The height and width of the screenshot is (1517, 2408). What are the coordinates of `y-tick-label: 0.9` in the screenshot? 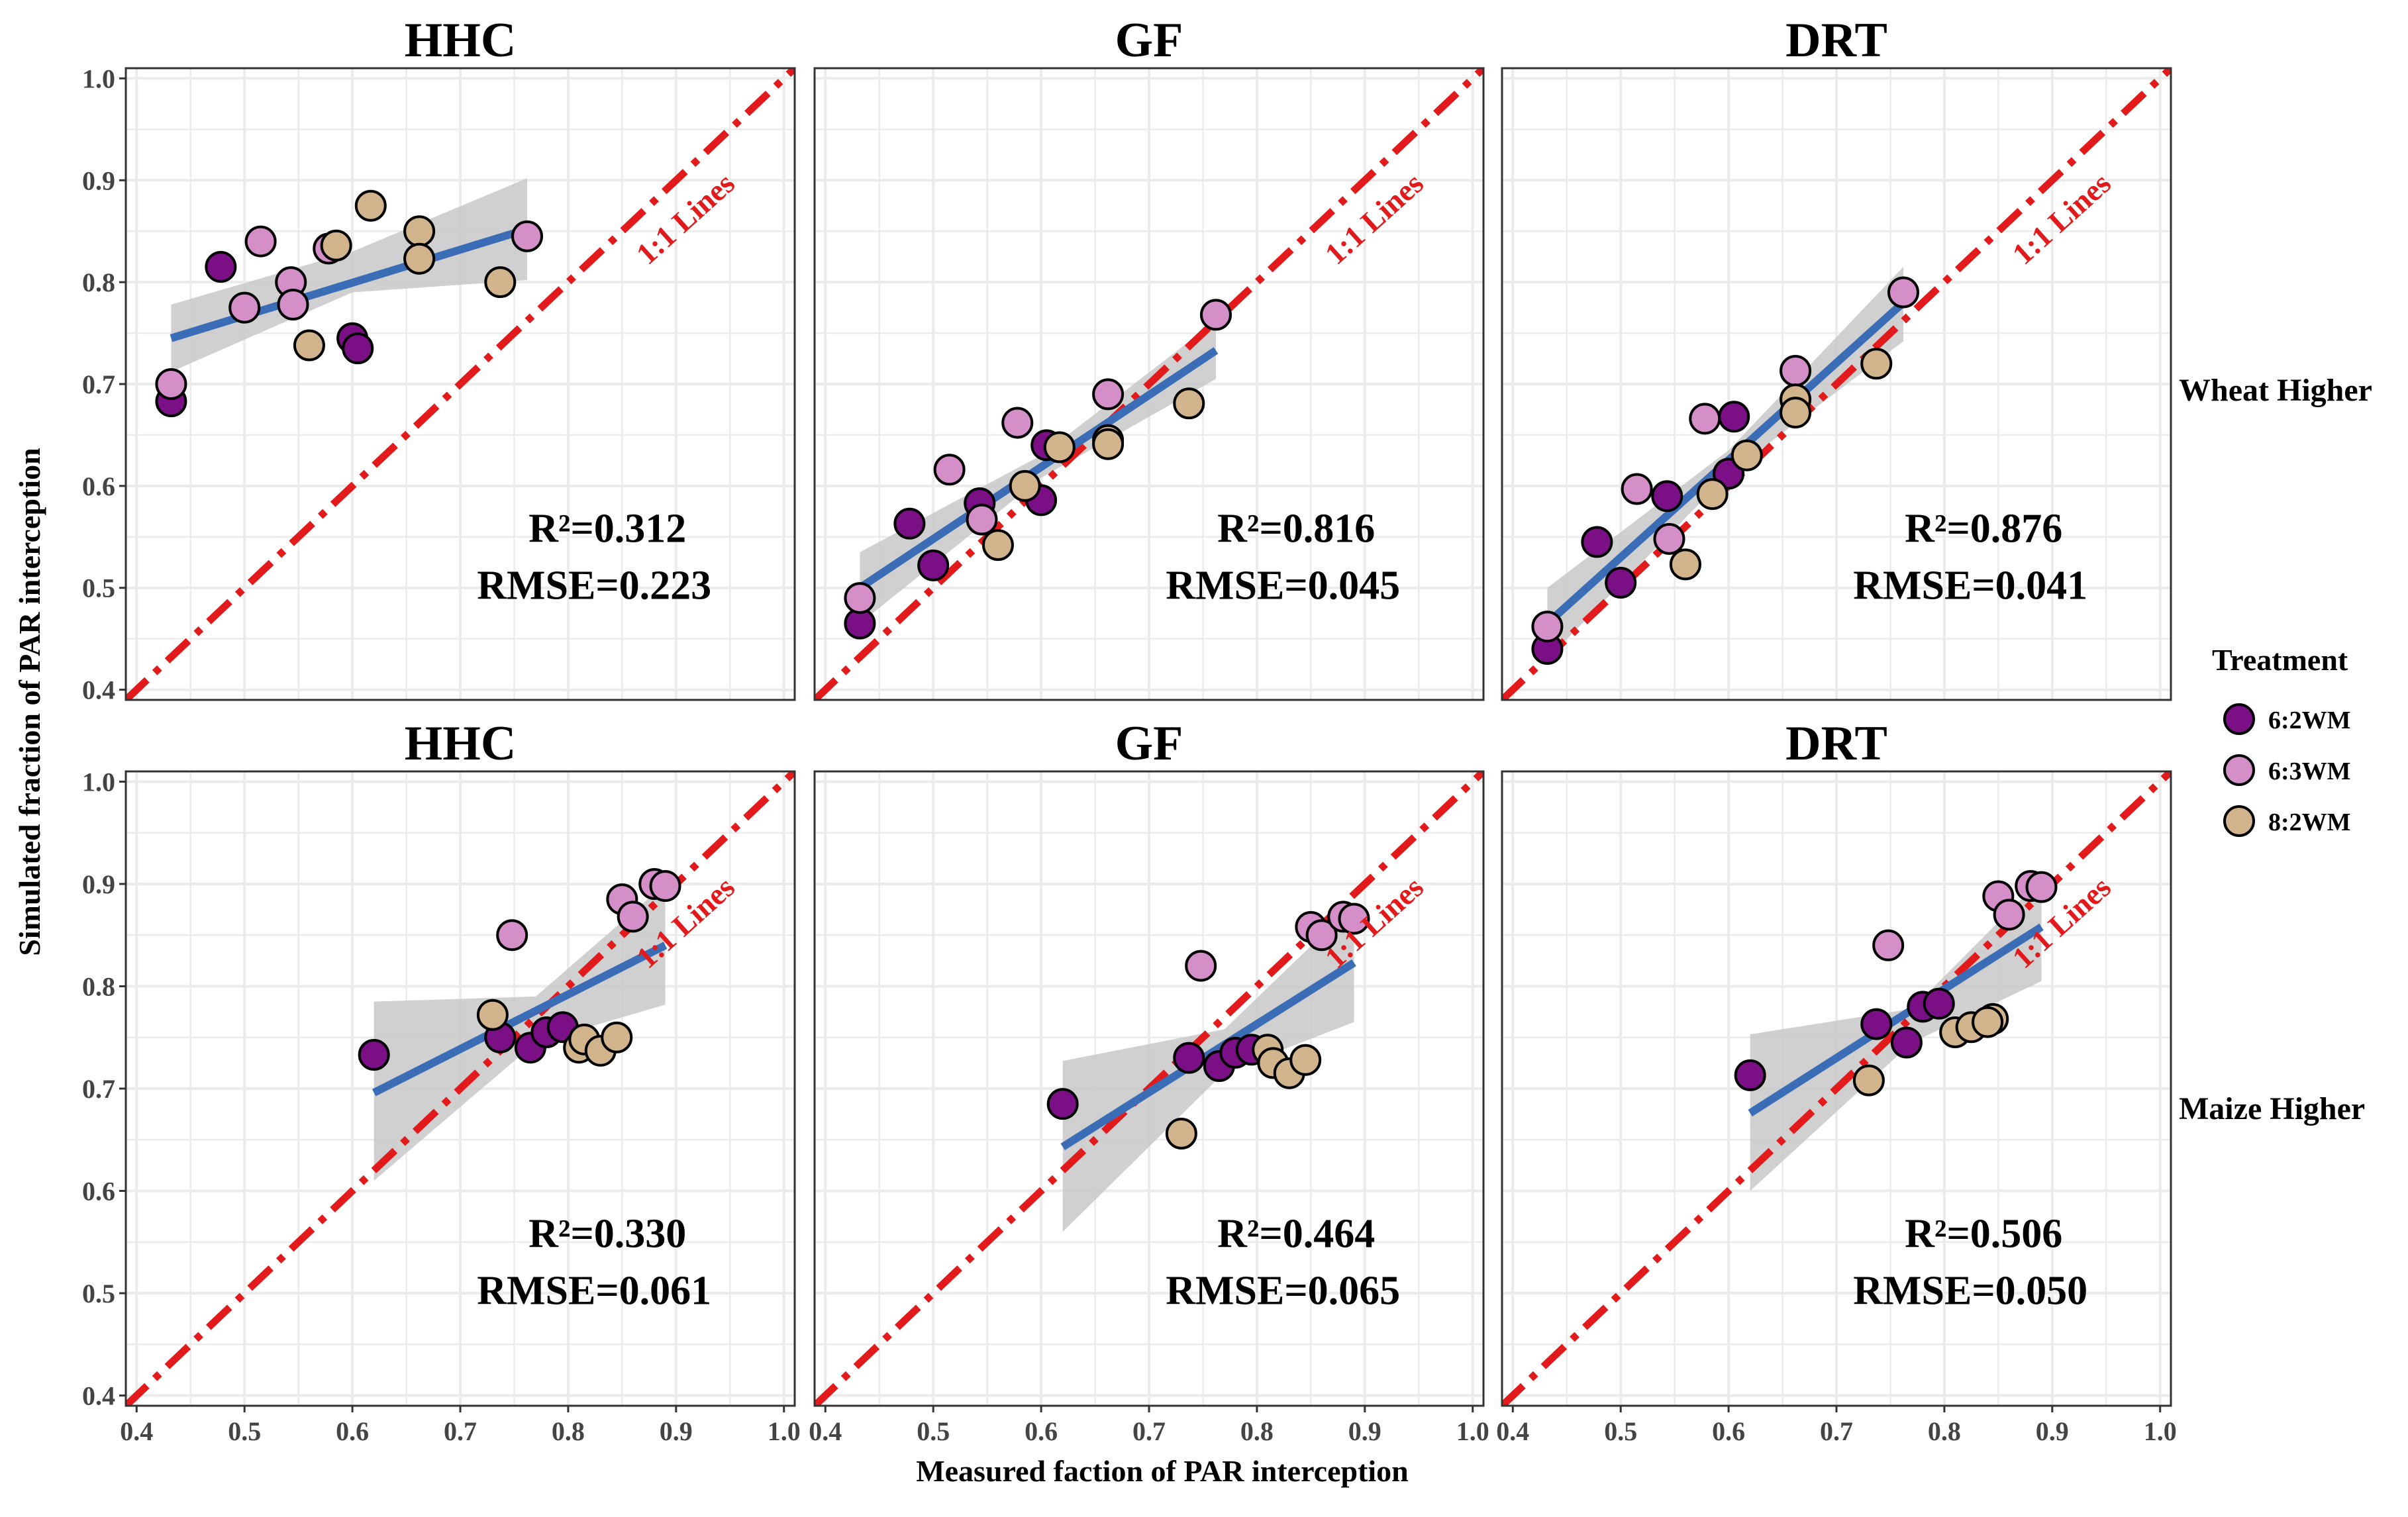 It's located at (98, 884).